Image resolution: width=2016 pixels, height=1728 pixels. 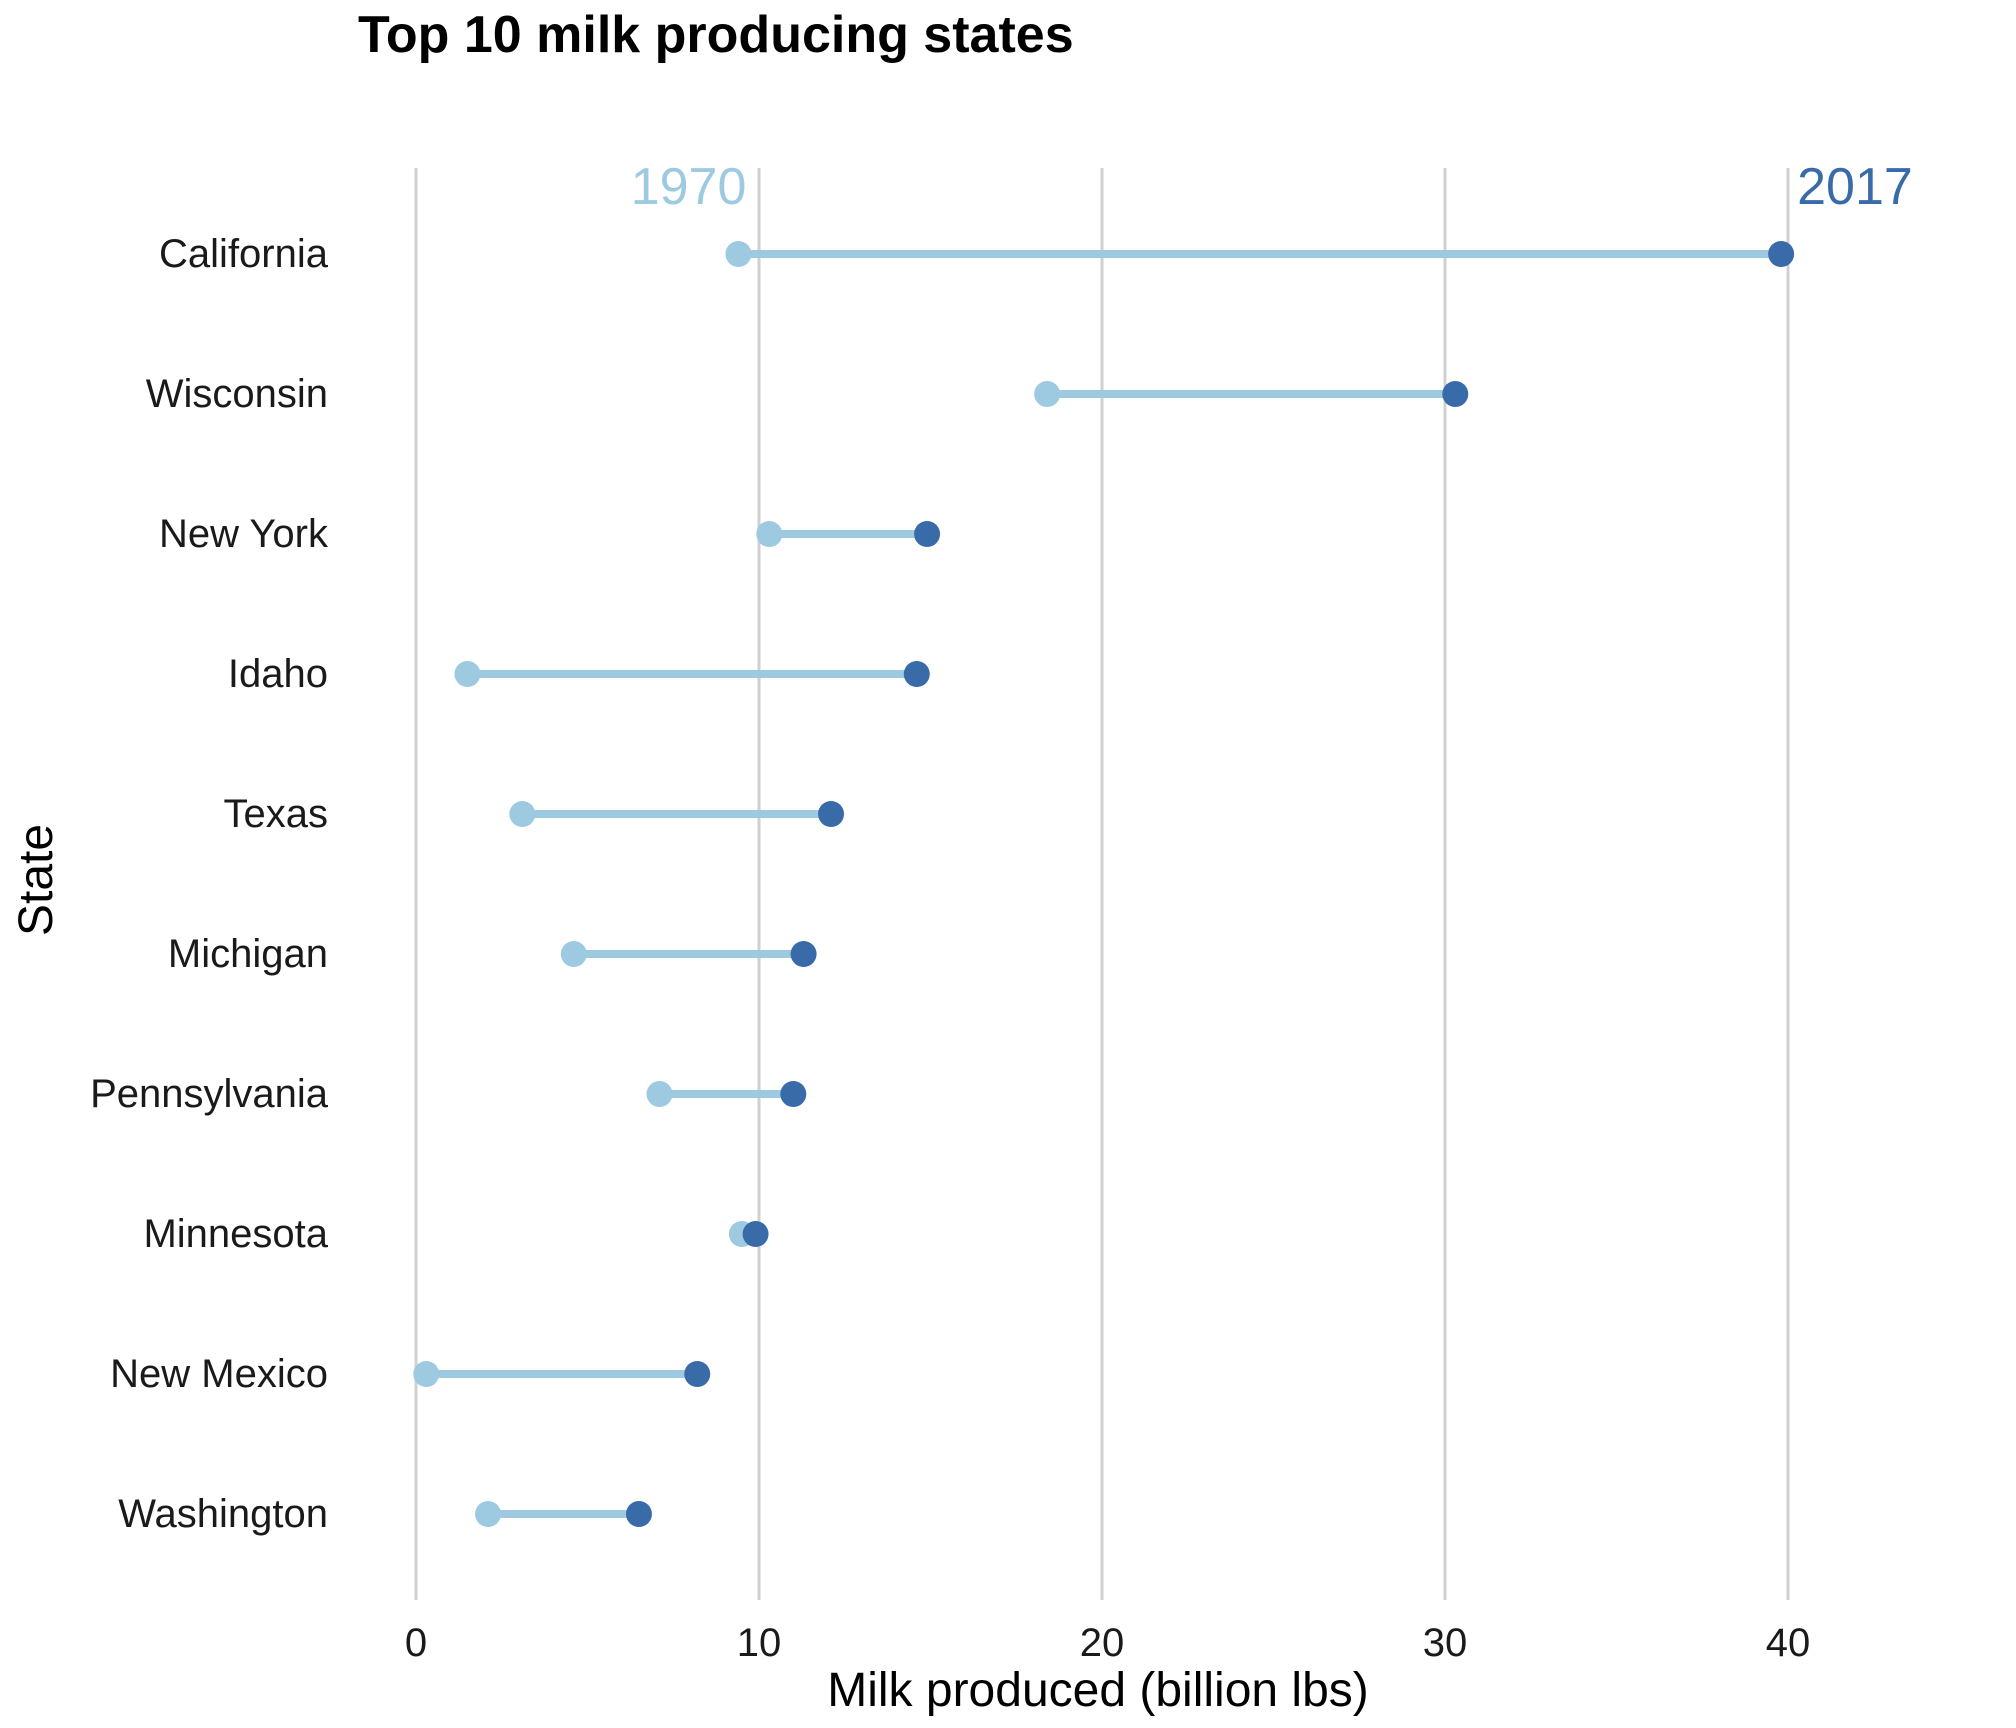 What do you see at coordinates (716, 35) in the screenshot?
I see `chart-title: Top 10 milk producing states` at bounding box center [716, 35].